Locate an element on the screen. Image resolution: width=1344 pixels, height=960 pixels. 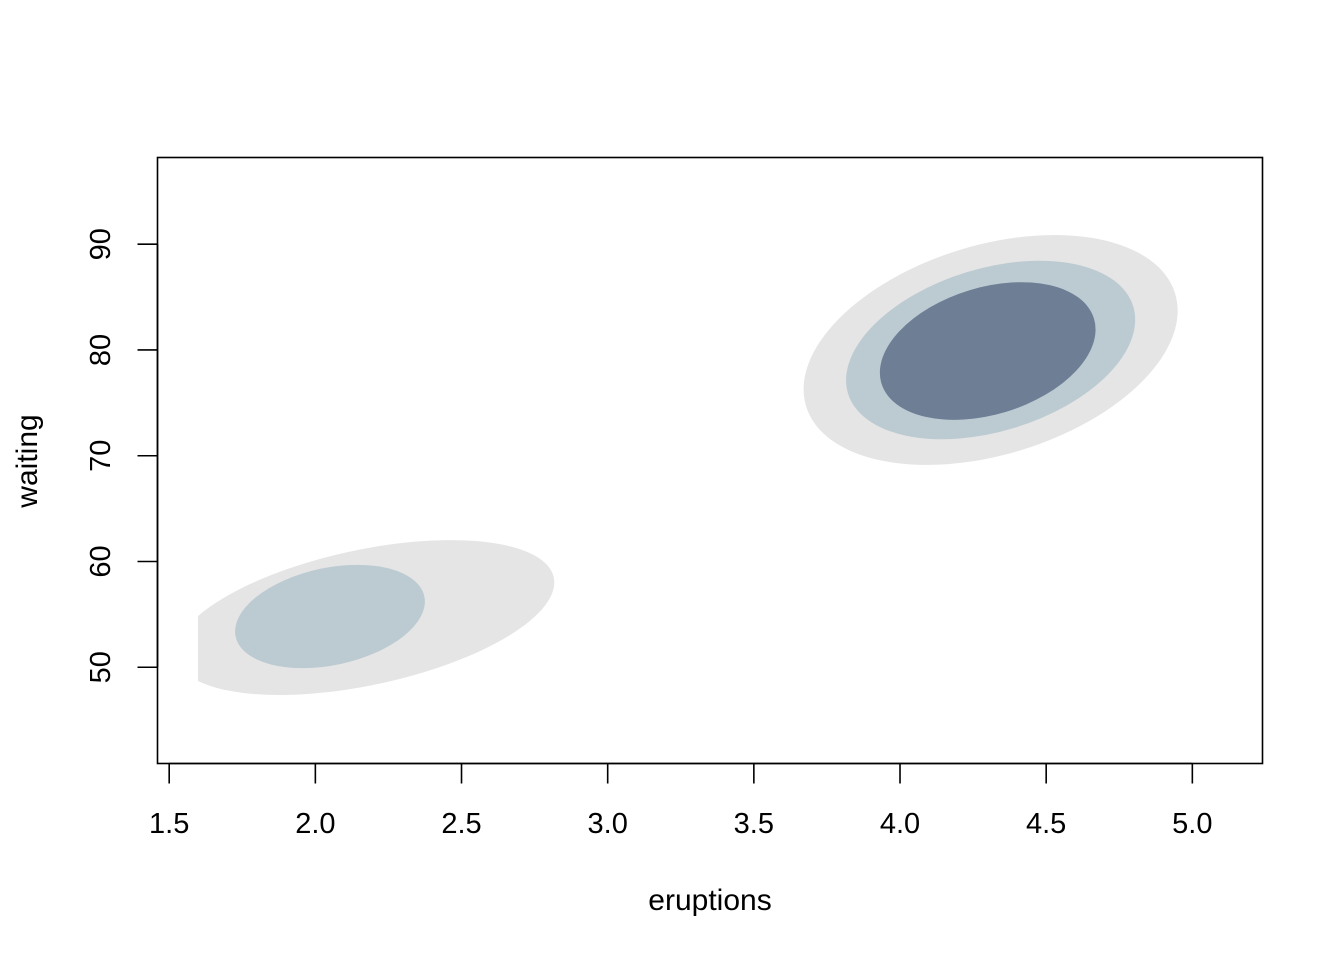
y-tick-label: 90 is located at coordinates (101, 244).